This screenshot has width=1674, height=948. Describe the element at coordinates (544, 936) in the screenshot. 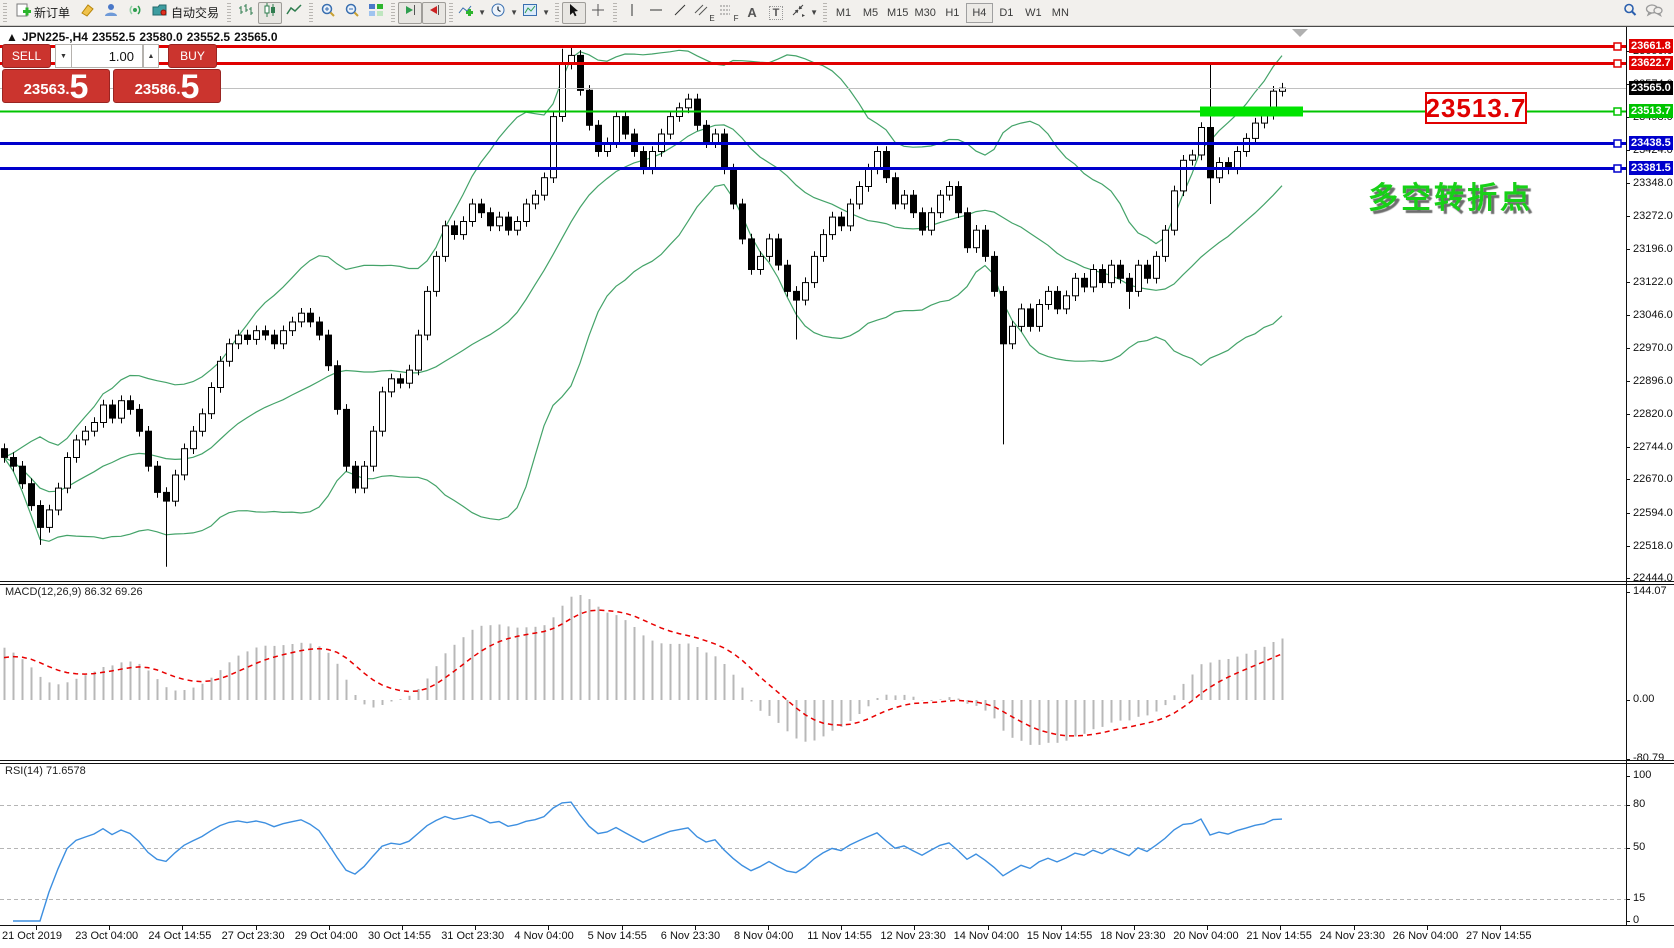

I see `time-axis-value: 4 Nov 04:00` at that location.